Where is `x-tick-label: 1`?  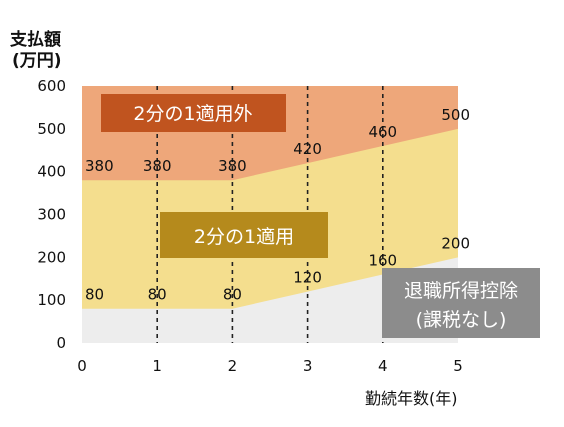 x-tick-label: 1 is located at coordinates (157, 366).